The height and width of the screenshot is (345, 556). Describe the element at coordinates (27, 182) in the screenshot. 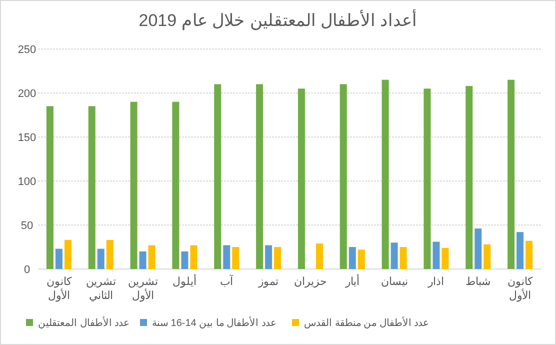

I see `y-tick-label: 100` at that location.